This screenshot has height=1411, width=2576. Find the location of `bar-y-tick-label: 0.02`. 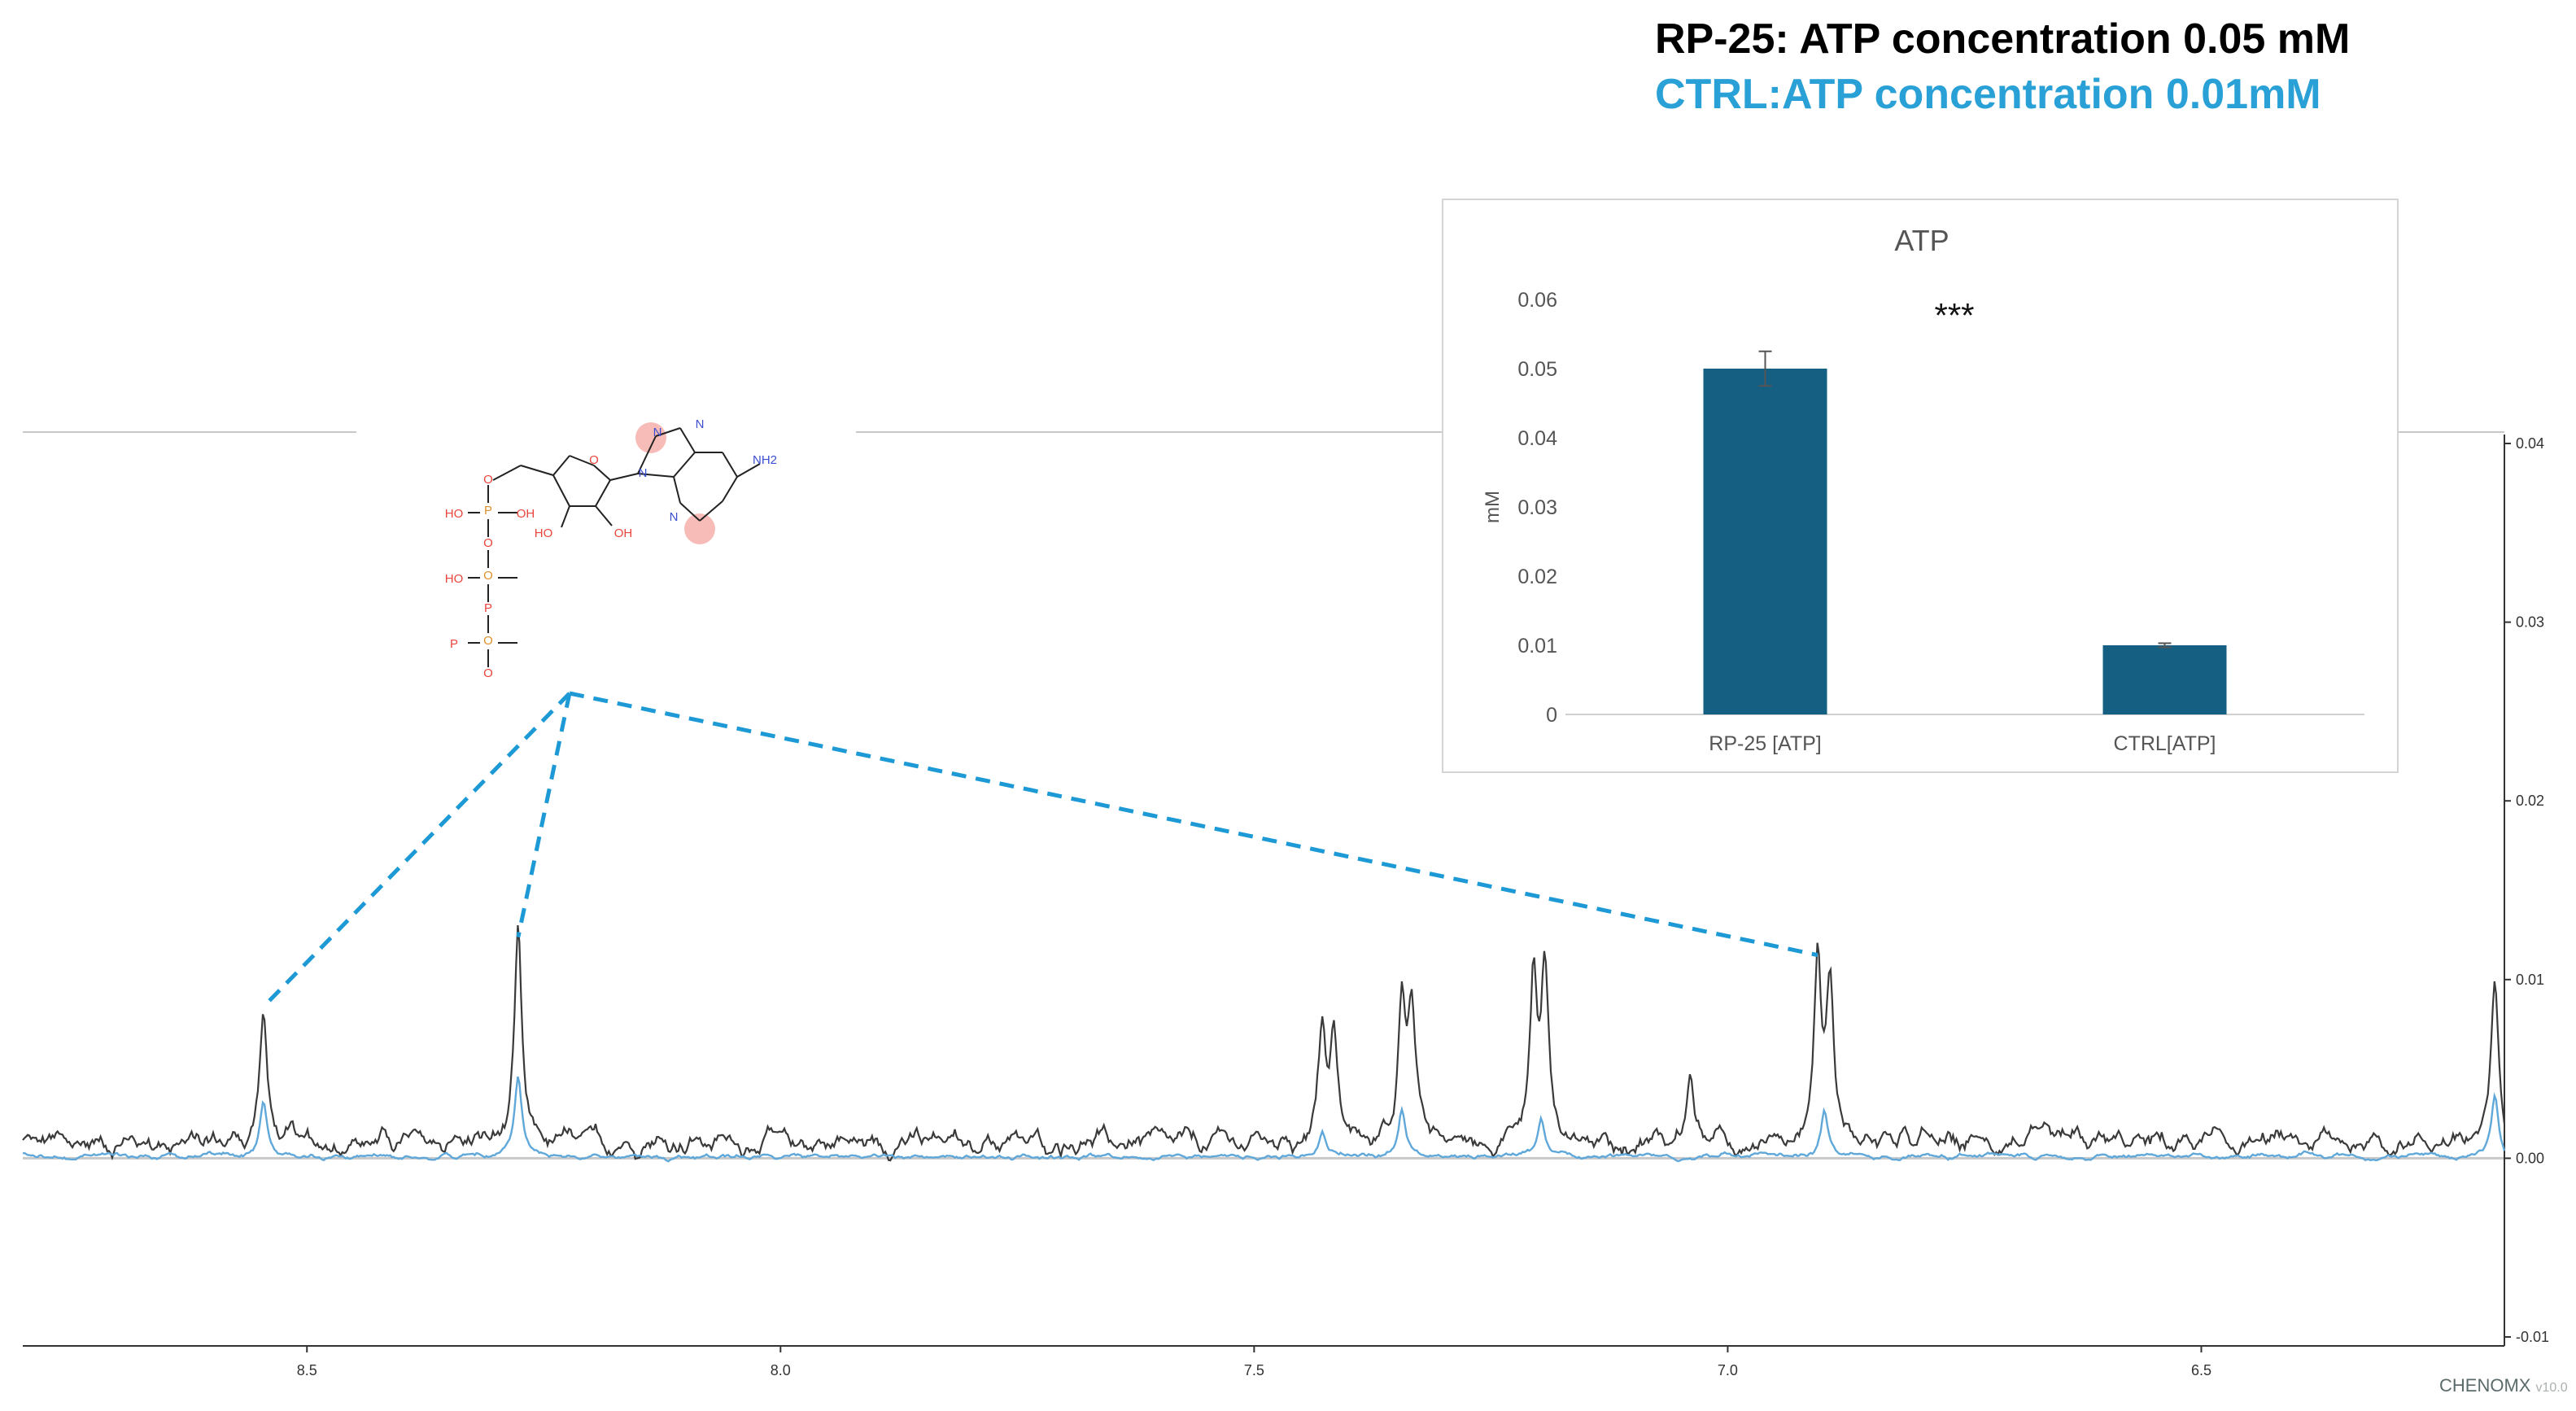

bar-y-tick-label: 0.02 is located at coordinates (1537, 577).